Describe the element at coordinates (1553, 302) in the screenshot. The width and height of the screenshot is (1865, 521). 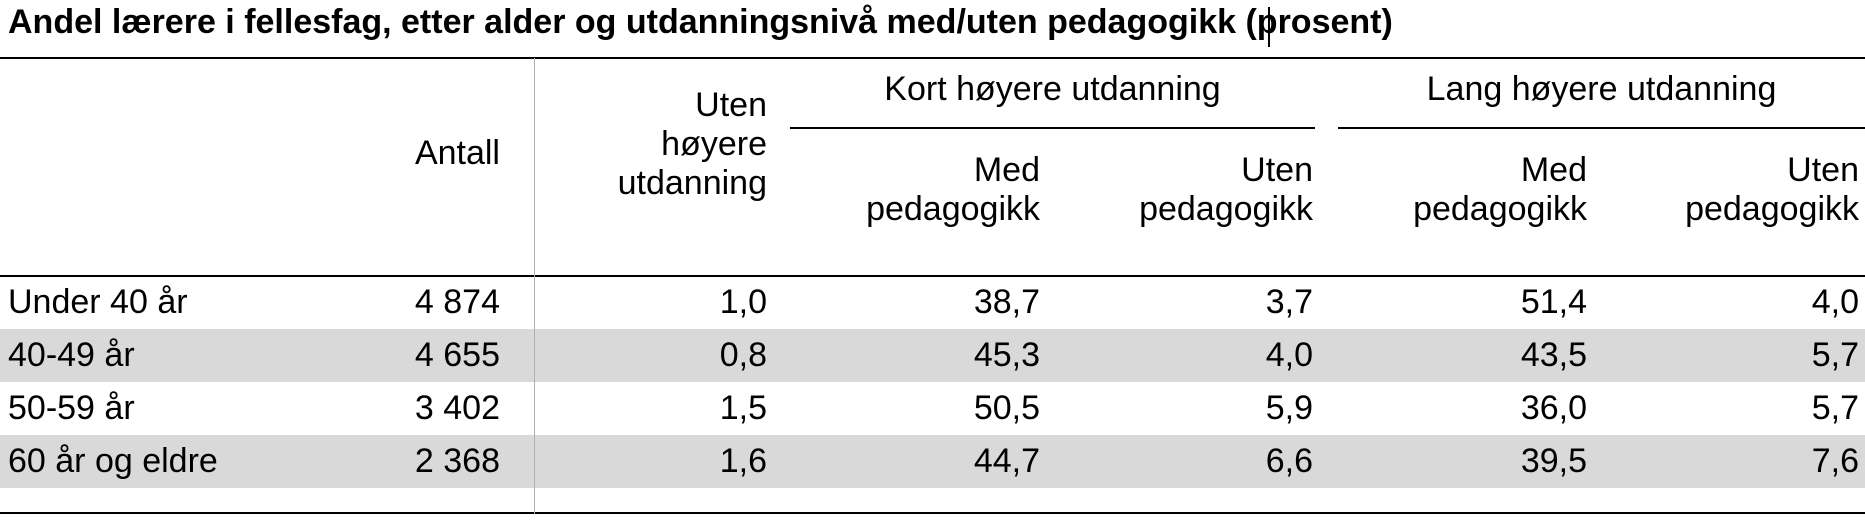
I see `cell-lang-med: 51,4` at that location.